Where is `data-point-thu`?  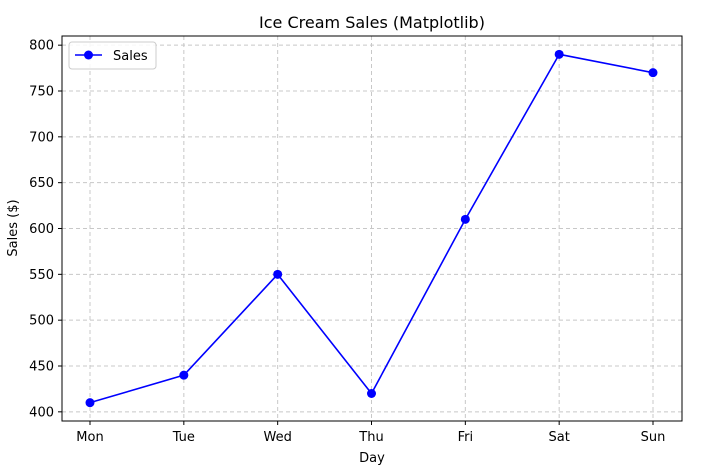 data-point-thu is located at coordinates (371, 393).